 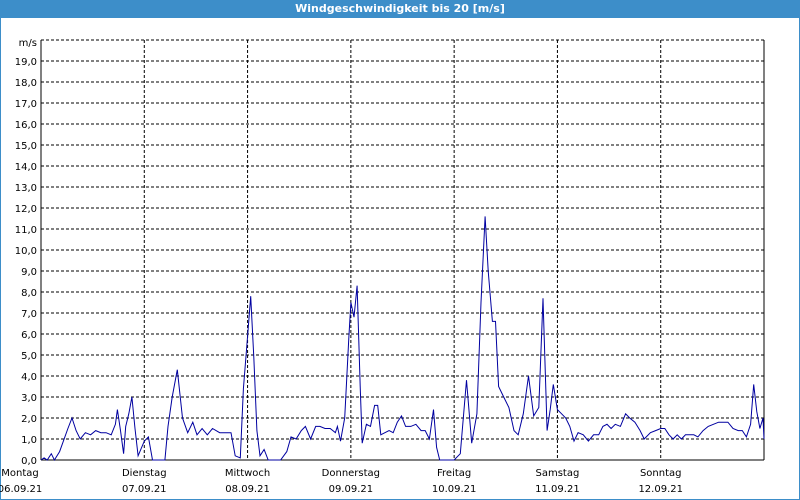 What do you see at coordinates (247, 473) in the screenshot?
I see `x-tick-day: Mittwoch` at bounding box center [247, 473].